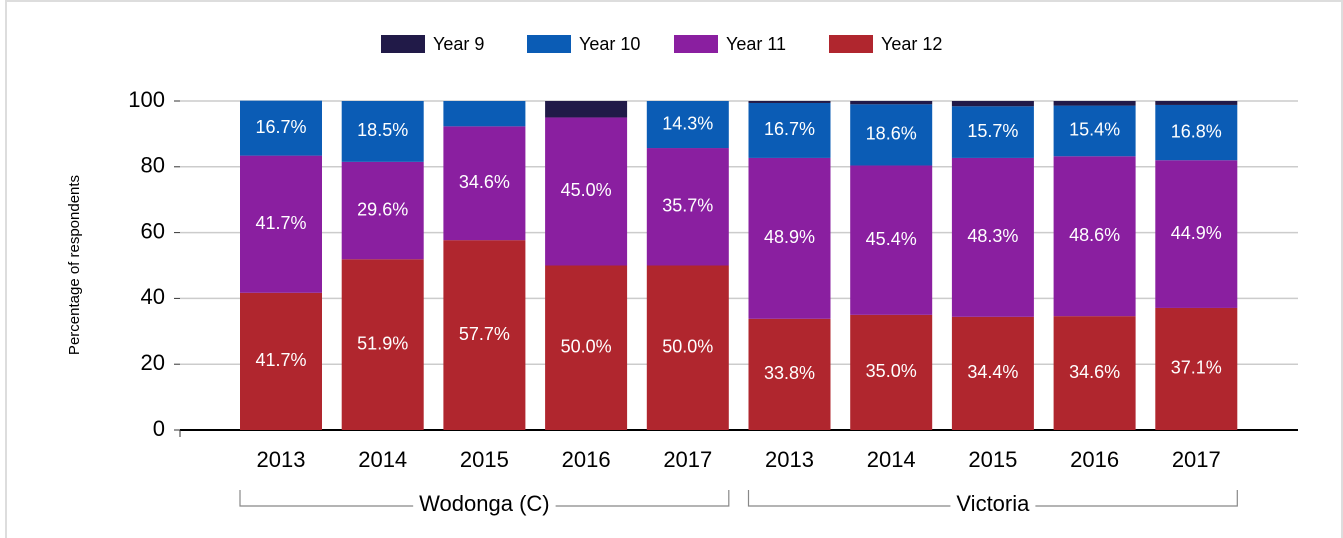 Image resolution: width=1343 pixels, height=538 pixels. I want to click on data-label: 45.4%, so click(891, 239).